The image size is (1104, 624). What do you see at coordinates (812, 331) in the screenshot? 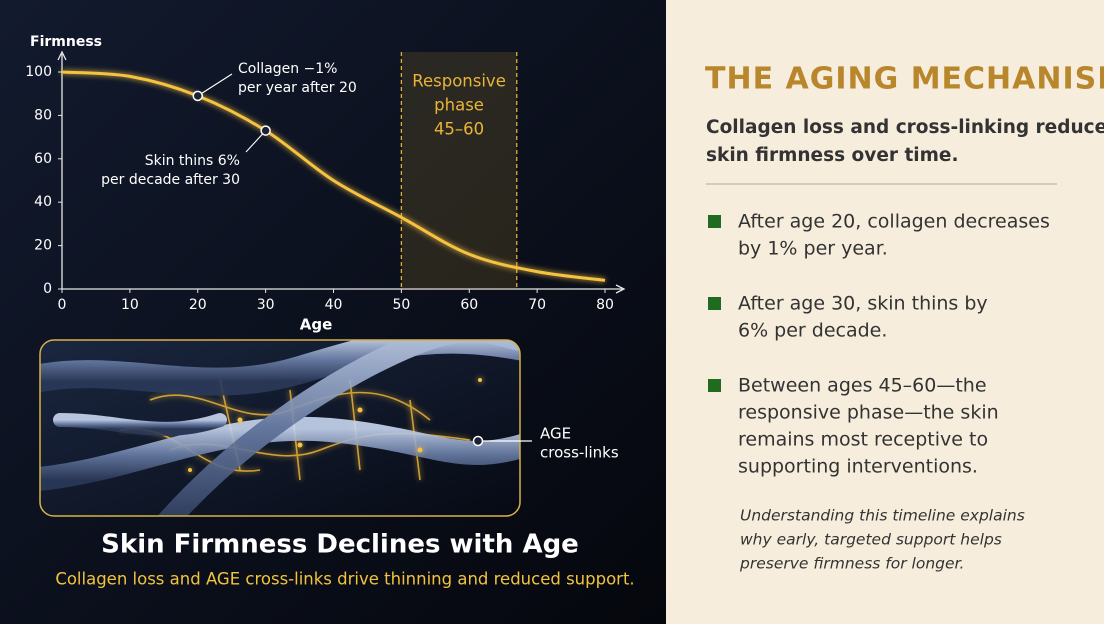
I see `bullet-text: 6% per decade.` at bounding box center [812, 331].